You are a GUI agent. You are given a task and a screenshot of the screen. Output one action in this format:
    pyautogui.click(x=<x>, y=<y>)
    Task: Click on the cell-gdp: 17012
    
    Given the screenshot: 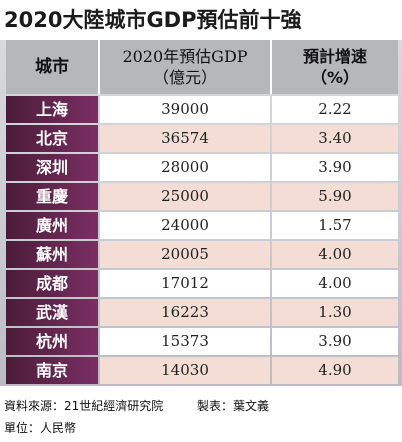 What is the action you would take?
    pyautogui.click(x=185, y=283)
    